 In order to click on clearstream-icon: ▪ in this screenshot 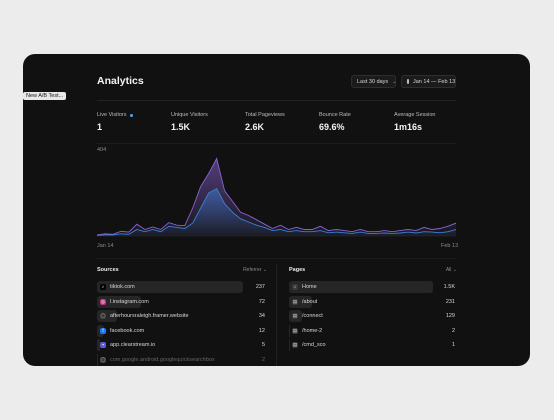, I will do `click(103, 345)`.